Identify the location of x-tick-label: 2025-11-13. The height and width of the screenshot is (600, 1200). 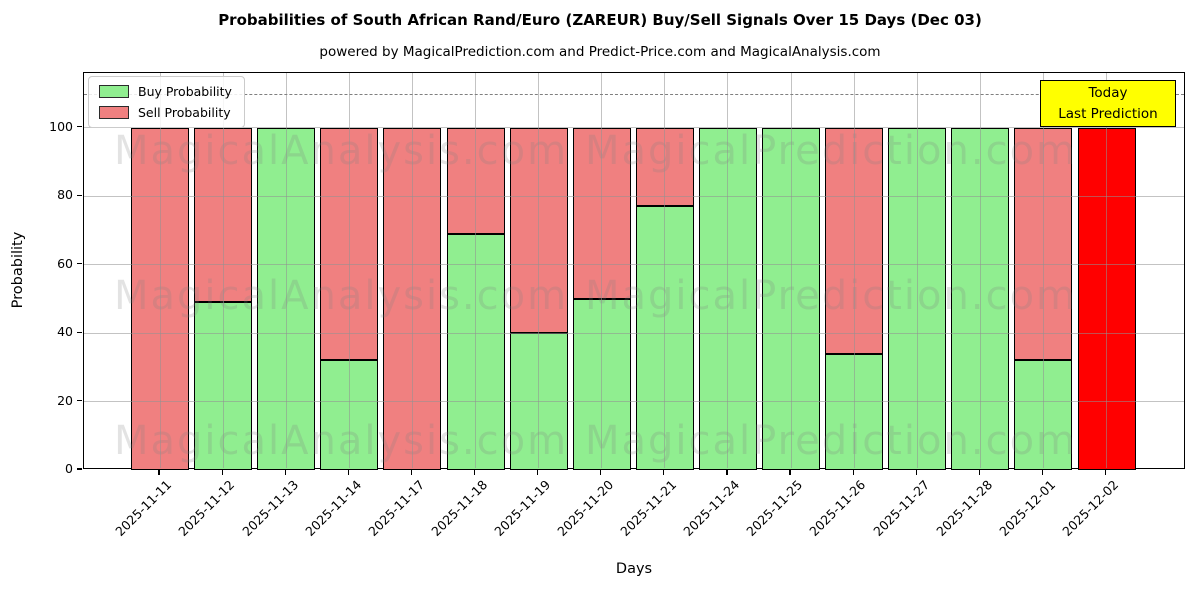
(269, 508).